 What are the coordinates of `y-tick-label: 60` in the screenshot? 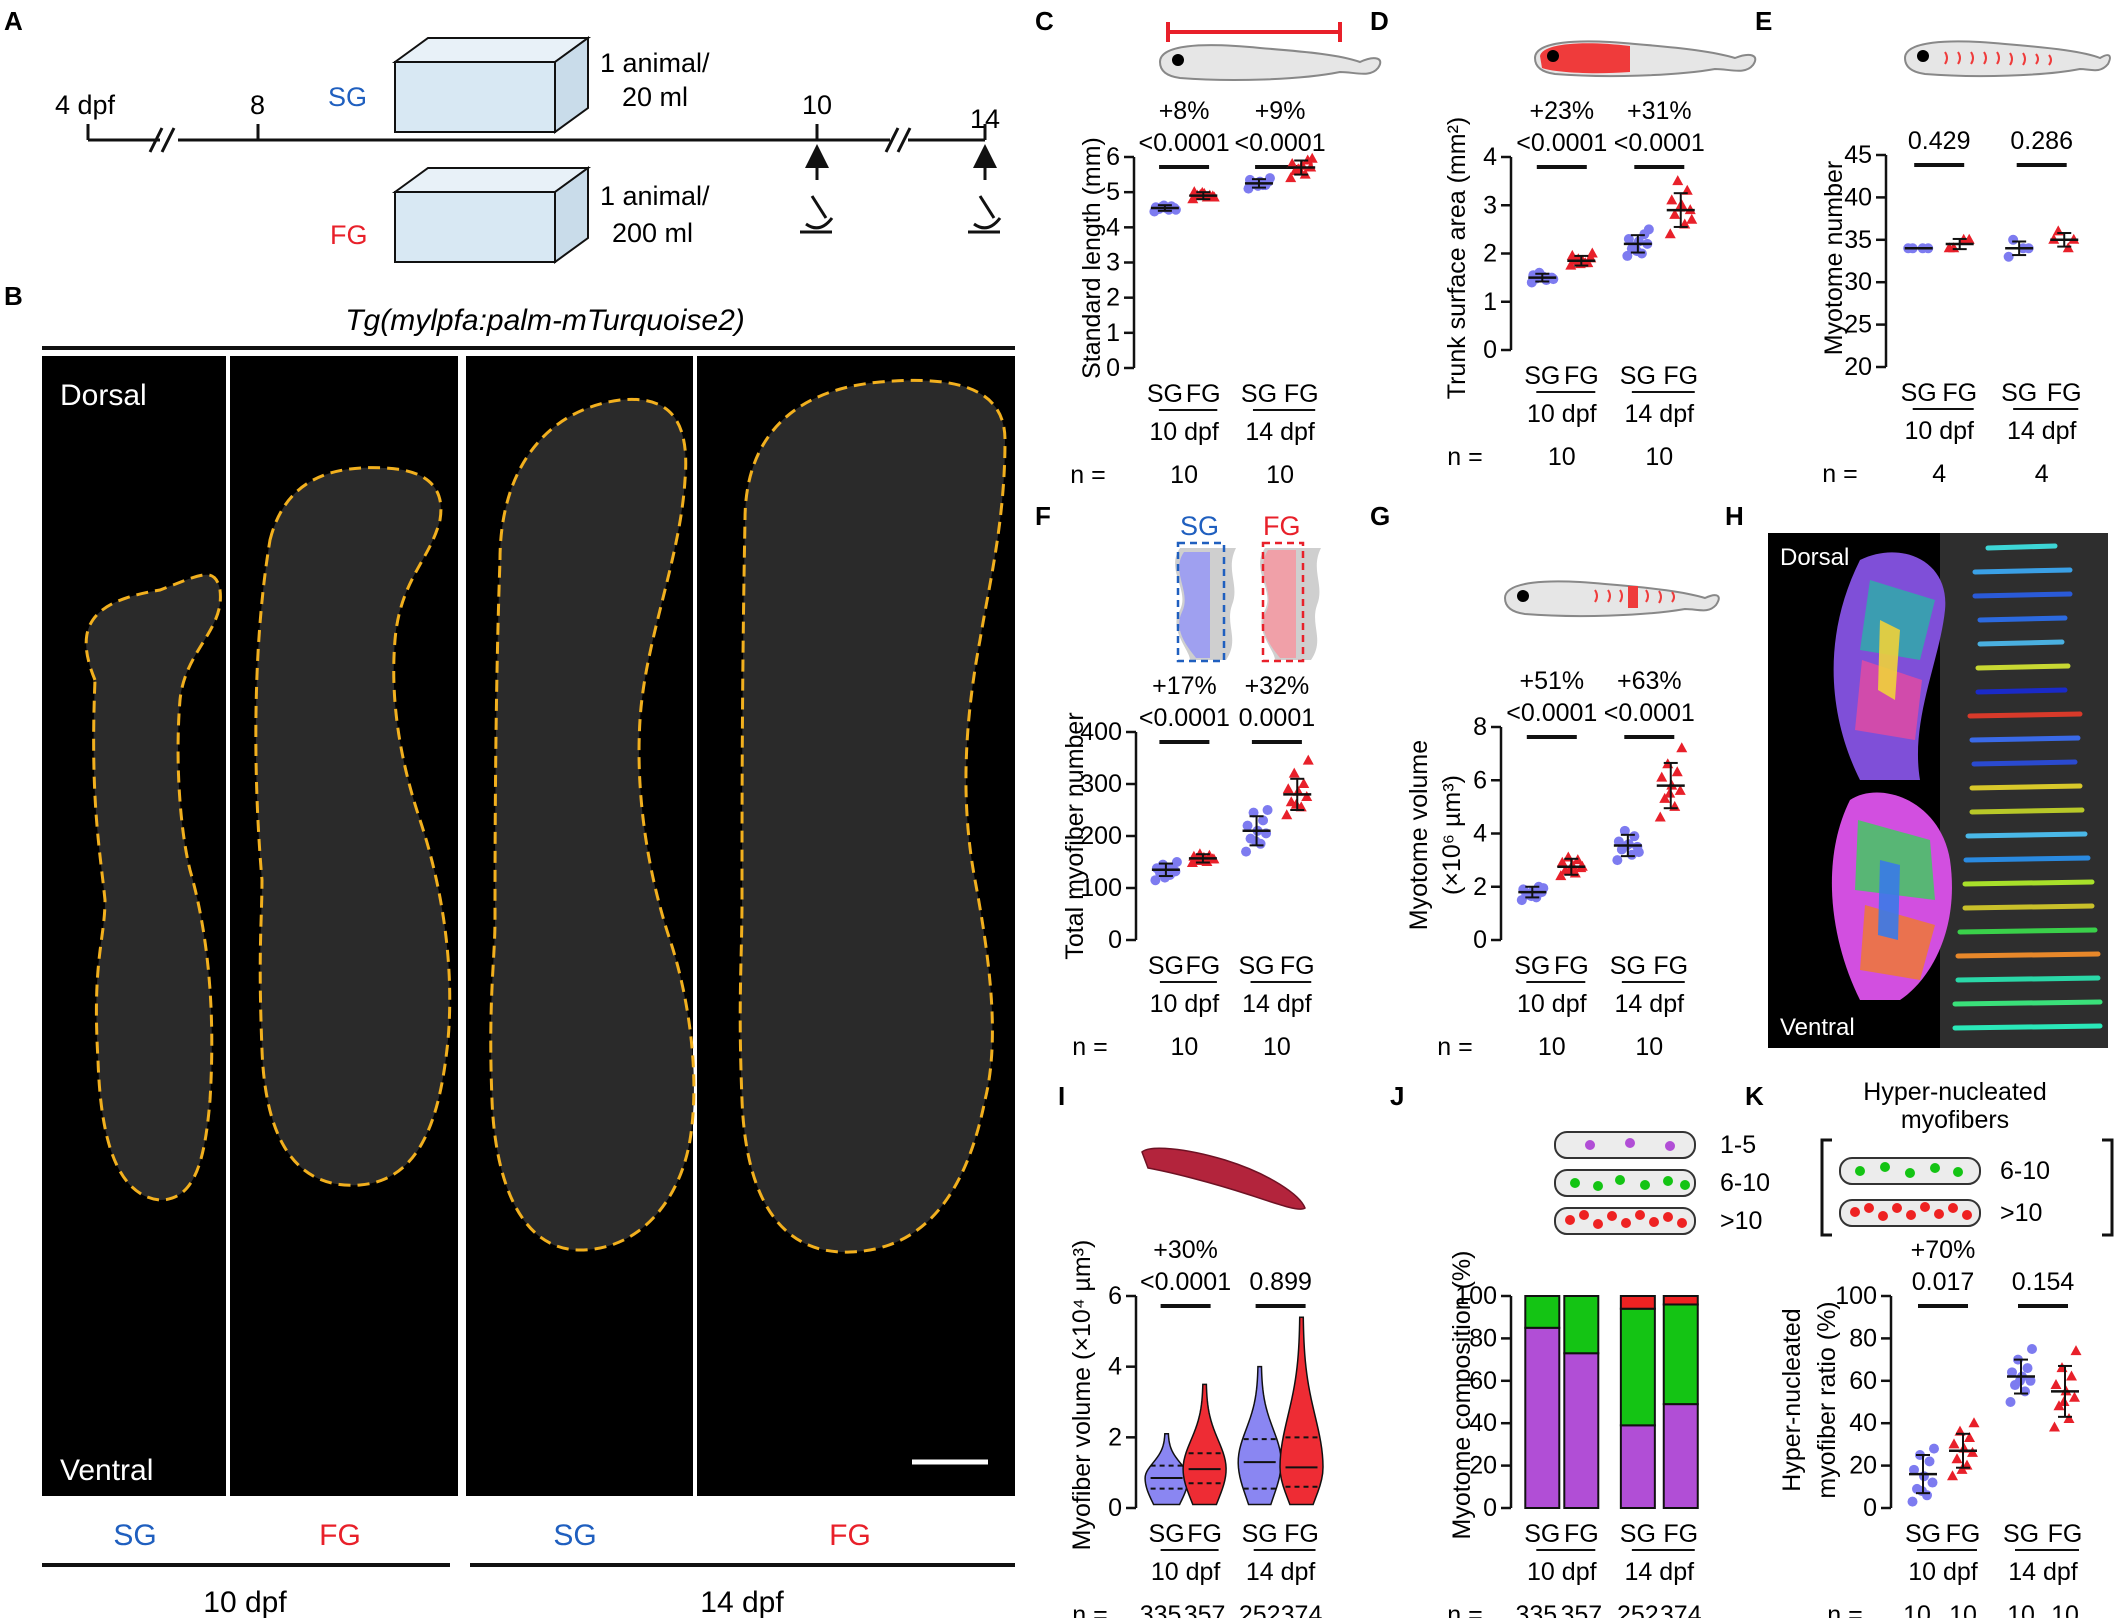 It's located at (1483, 1381).